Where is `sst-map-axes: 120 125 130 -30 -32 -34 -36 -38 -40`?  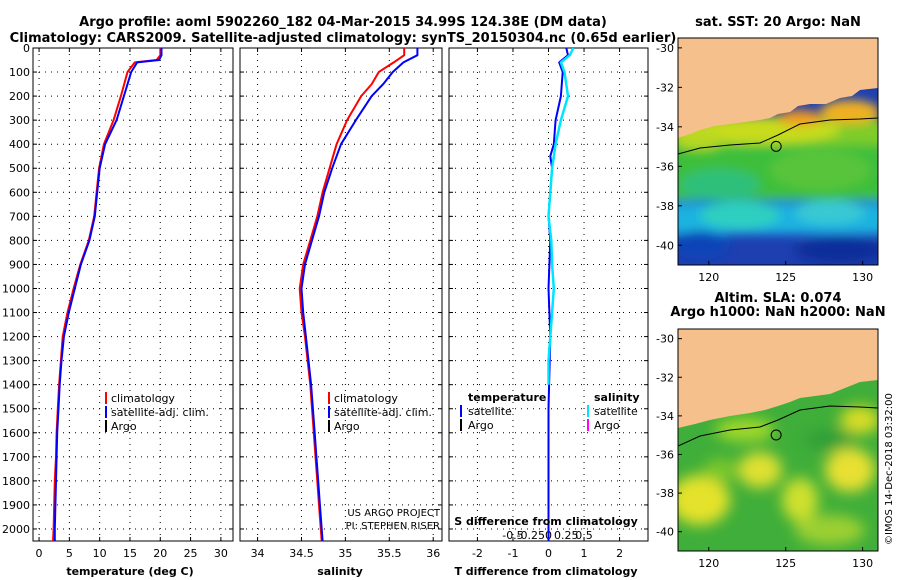 sst-map-axes: 120 125 130 -30 -32 -34 -36 -38 -40 is located at coordinates (764, 163).